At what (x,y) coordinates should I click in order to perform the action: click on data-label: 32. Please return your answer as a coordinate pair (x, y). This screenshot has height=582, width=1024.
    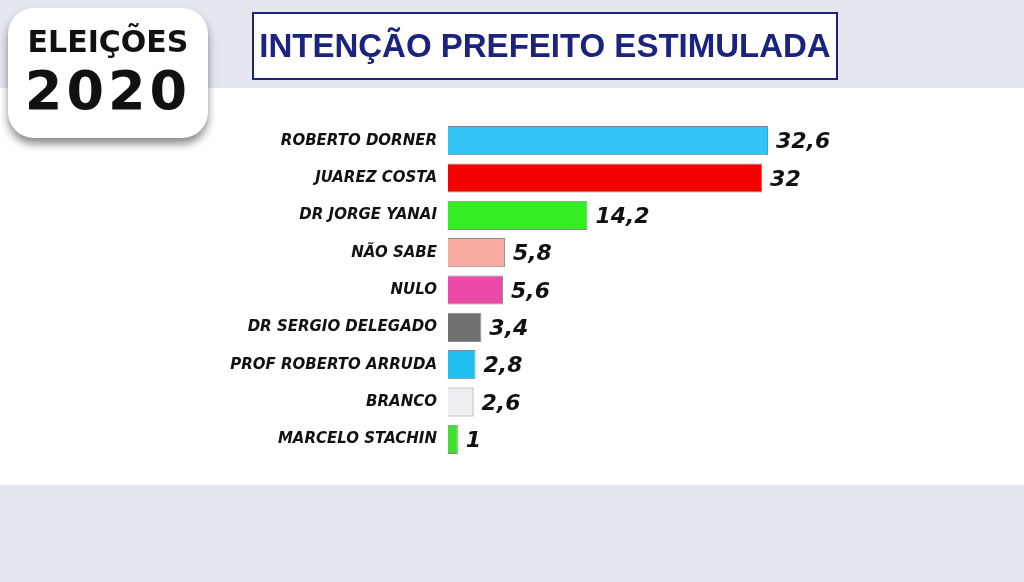
    Looking at the image, I should click on (785, 178).